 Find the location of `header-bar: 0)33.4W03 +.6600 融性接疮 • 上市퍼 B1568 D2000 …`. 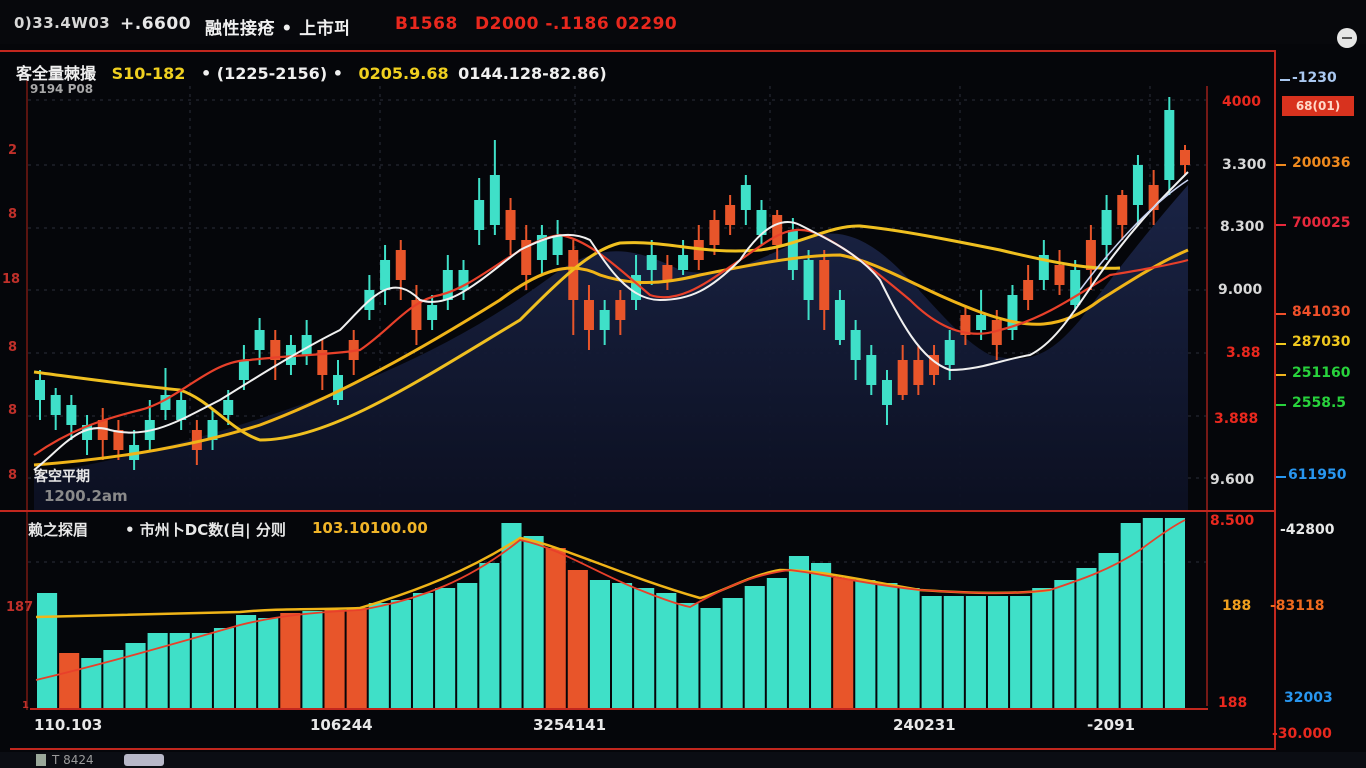

header-bar: 0)33.4W03 +.6600 融性接疮 • 上市퍼 B1568 D2000 … is located at coordinates (683, 22).